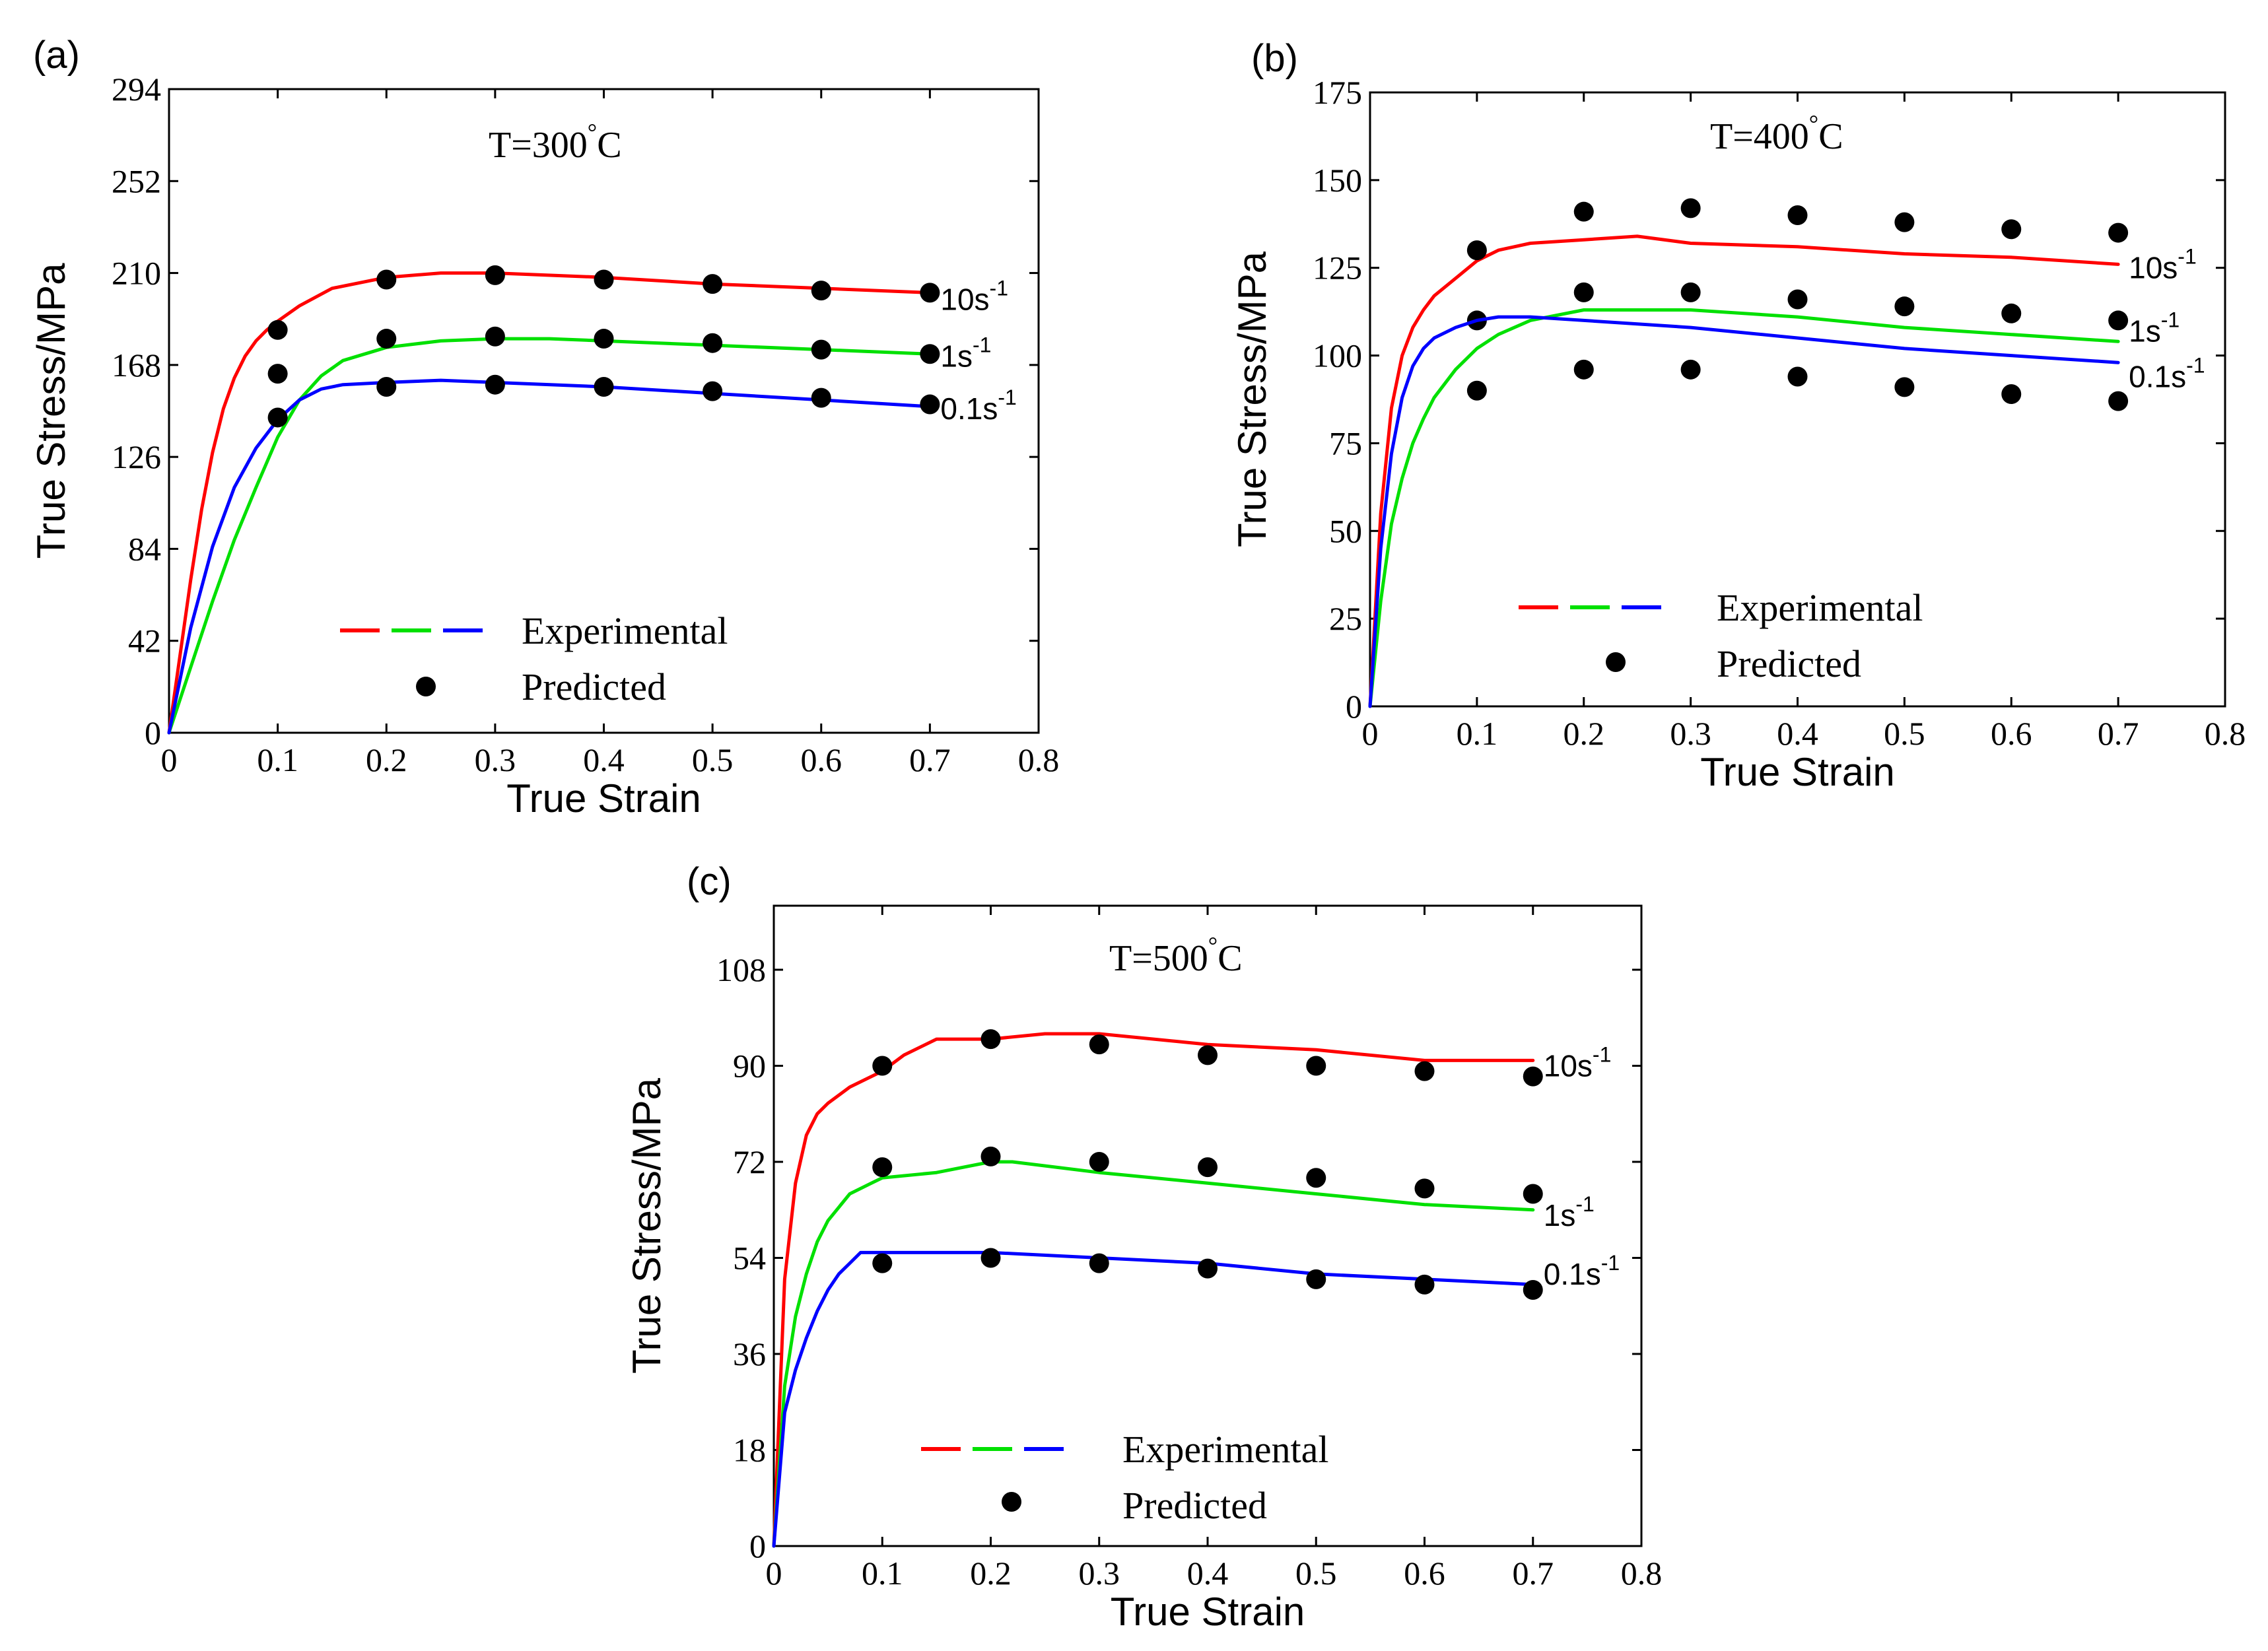 This screenshot has width=2268, height=1651. I want to click on panel-label: (a), so click(57, 55).